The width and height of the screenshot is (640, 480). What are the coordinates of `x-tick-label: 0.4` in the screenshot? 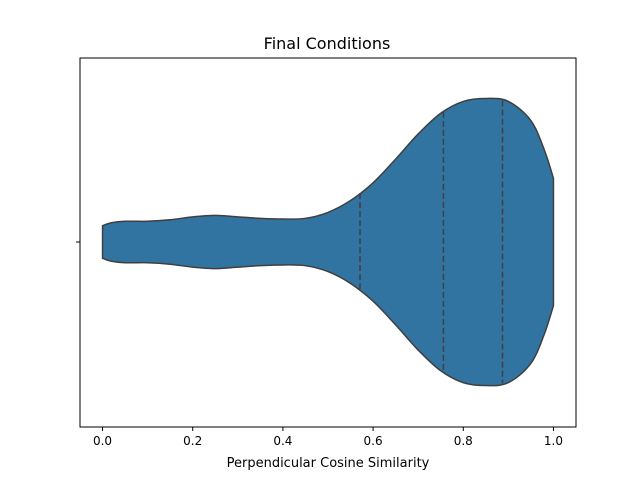 It's located at (282, 441).